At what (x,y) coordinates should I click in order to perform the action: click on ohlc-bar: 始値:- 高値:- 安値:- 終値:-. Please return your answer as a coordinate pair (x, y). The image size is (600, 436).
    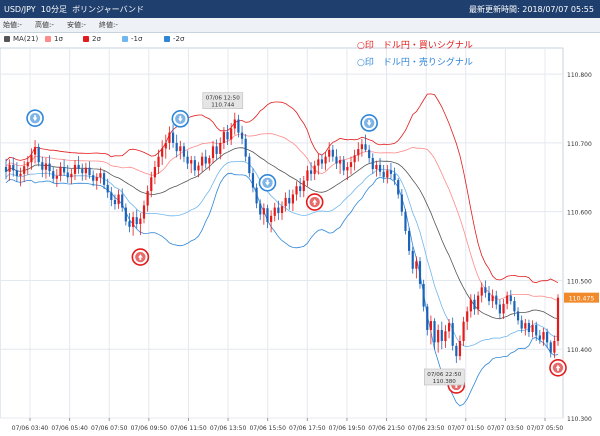
    Looking at the image, I should click on (300, 25).